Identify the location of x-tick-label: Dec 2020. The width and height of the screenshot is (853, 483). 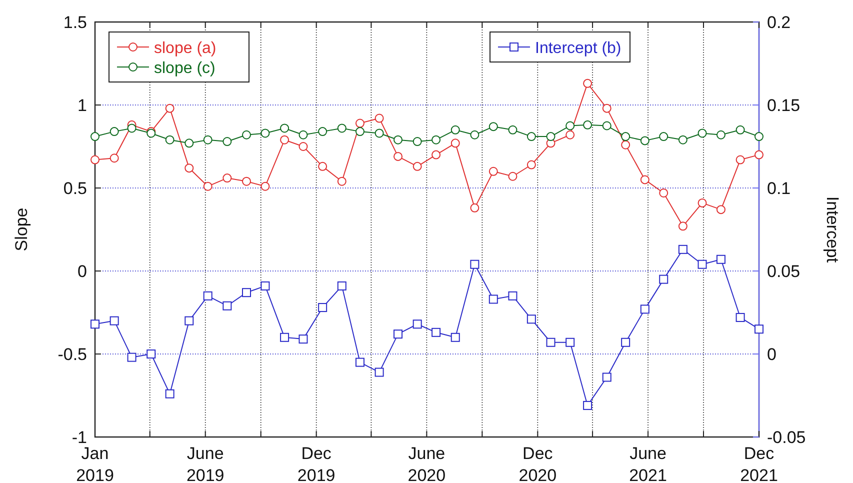
(537, 463).